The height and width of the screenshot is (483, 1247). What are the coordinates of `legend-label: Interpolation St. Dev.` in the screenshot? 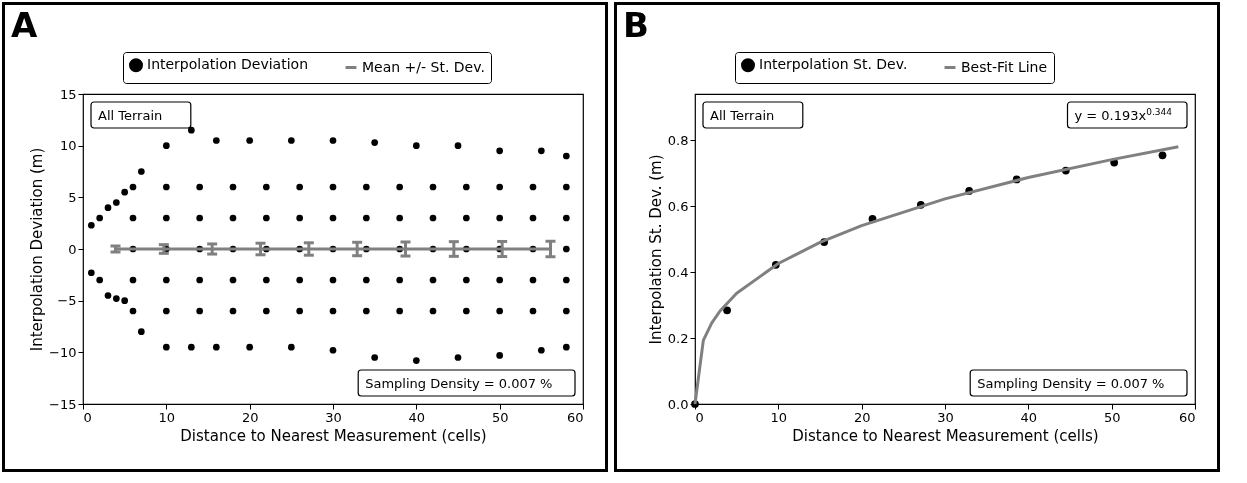 It's located at (833, 64).